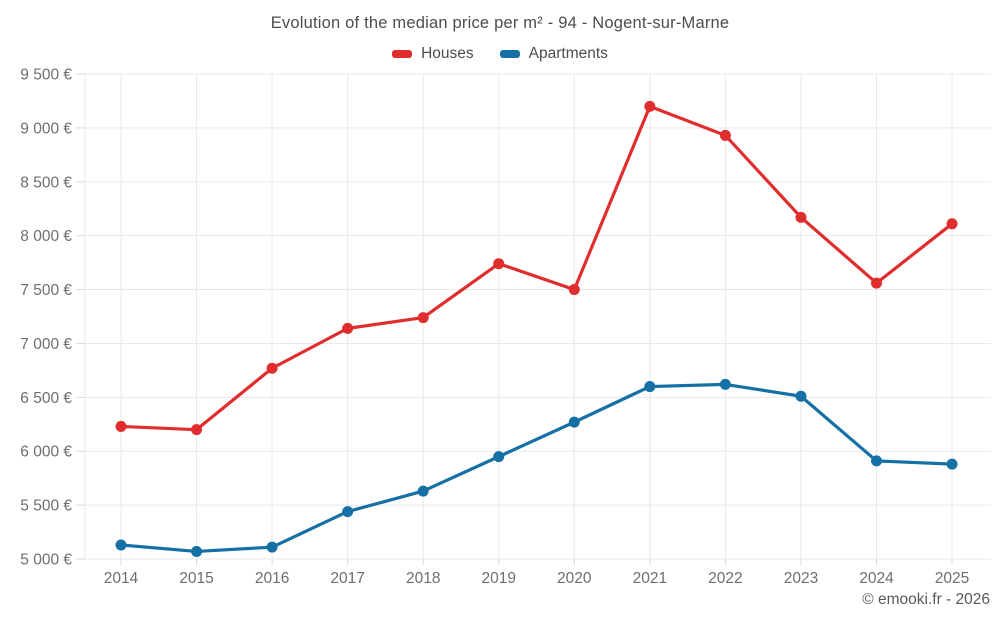  What do you see at coordinates (926, 599) in the screenshot?
I see `copyright: © emooki.fr - 2026` at bounding box center [926, 599].